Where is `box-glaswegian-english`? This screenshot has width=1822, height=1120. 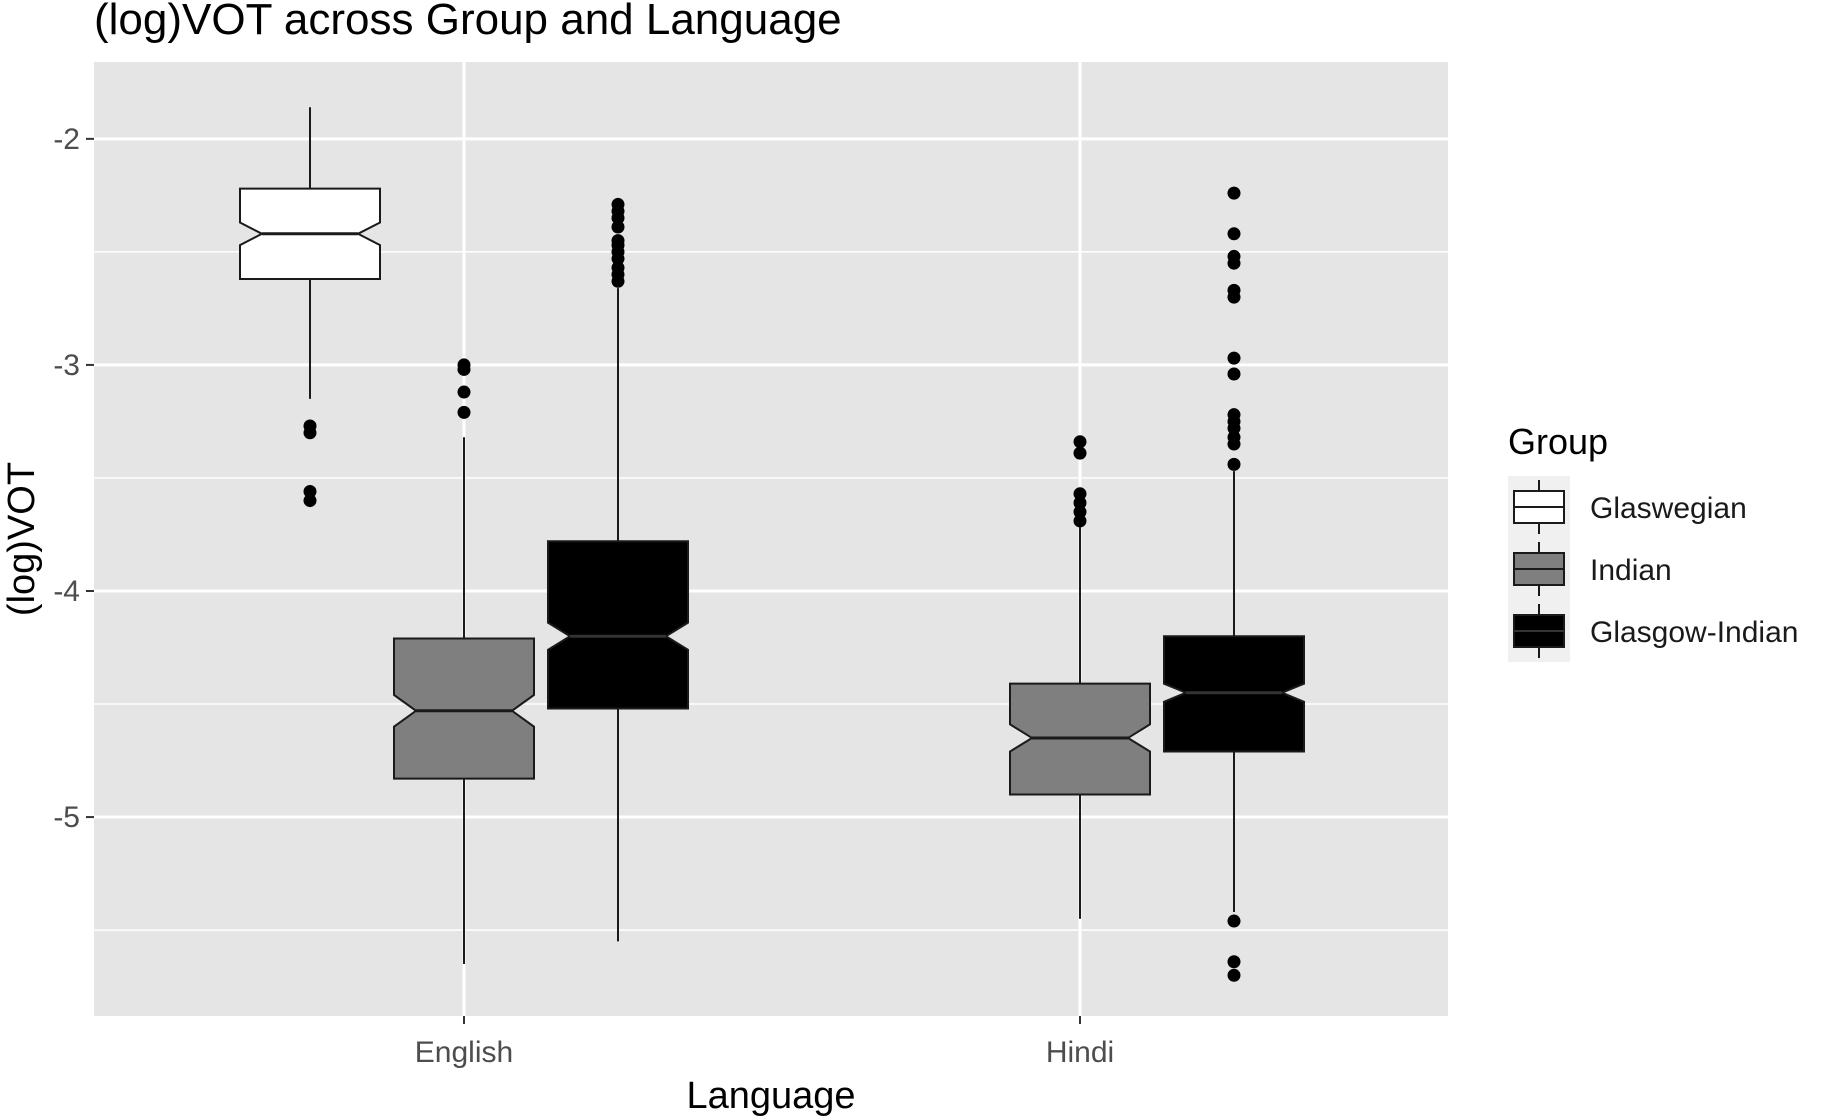
box-glaswegian-english is located at coordinates (310, 307).